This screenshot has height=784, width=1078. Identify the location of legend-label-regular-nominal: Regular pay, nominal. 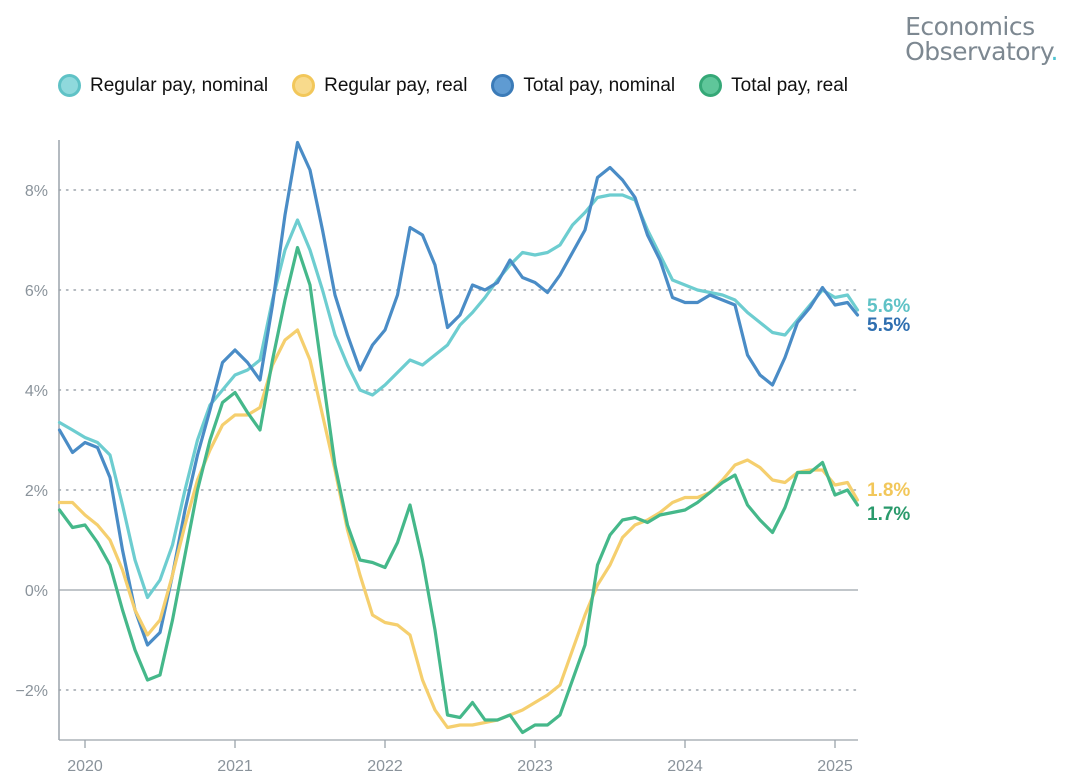
(179, 85).